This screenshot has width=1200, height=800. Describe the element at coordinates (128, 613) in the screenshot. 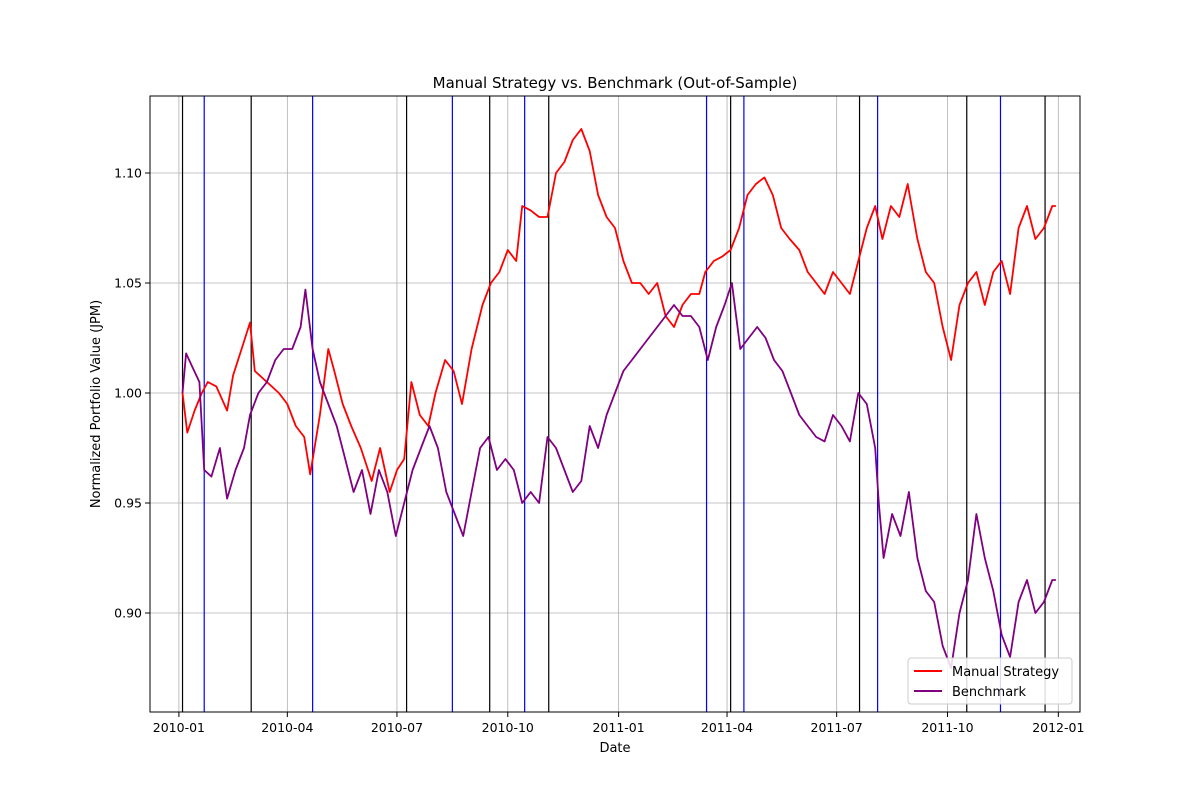

I see `y-tick-label: 0.90` at that location.